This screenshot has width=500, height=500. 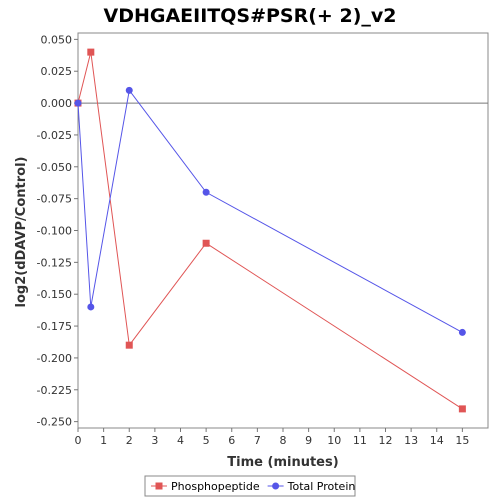 What do you see at coordinates (206, 440) in the screenshot?
I see `x-tick-label: 5` at bounding box center [206, 440].